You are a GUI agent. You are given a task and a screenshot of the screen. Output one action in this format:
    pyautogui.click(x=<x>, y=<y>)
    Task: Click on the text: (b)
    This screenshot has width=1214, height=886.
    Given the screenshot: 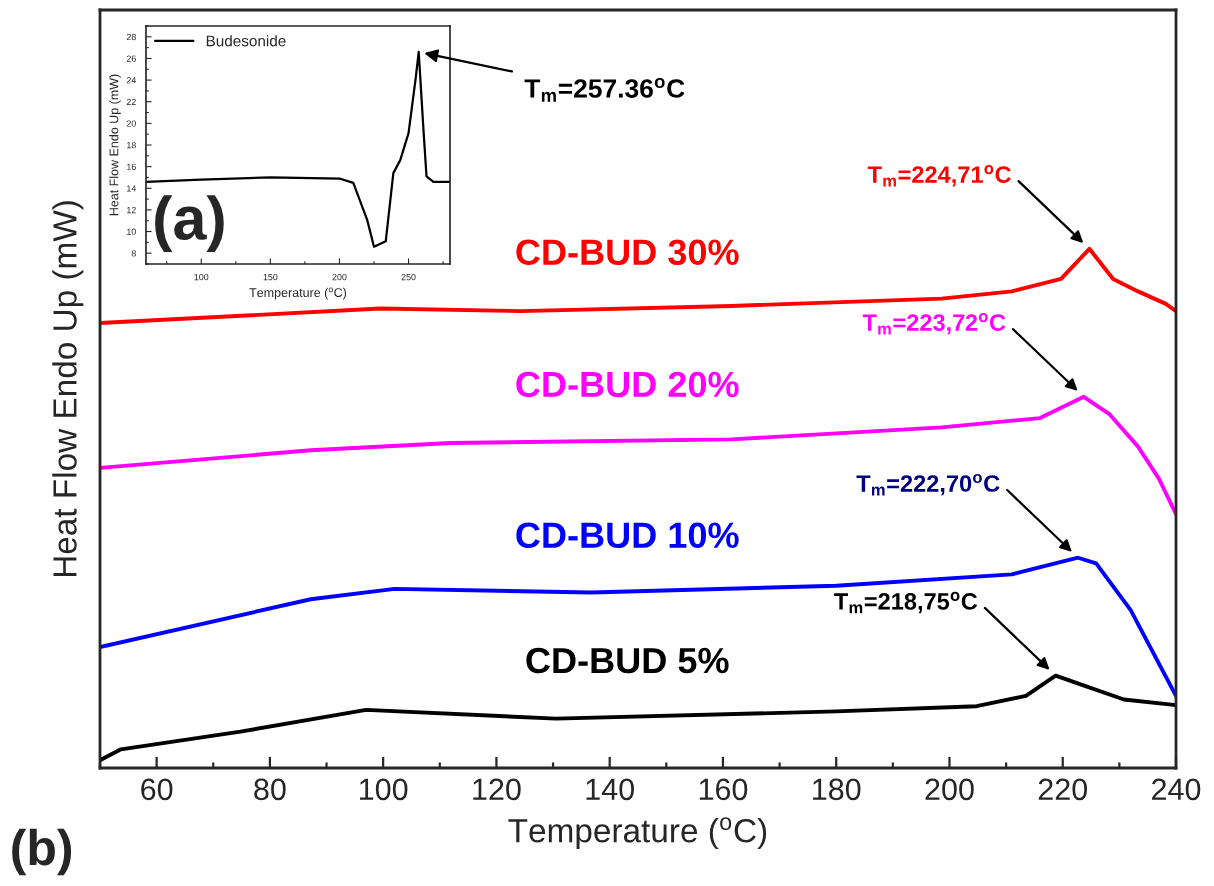 What is the action you would take?
    pyautogui.click(x=42, y=852)
    